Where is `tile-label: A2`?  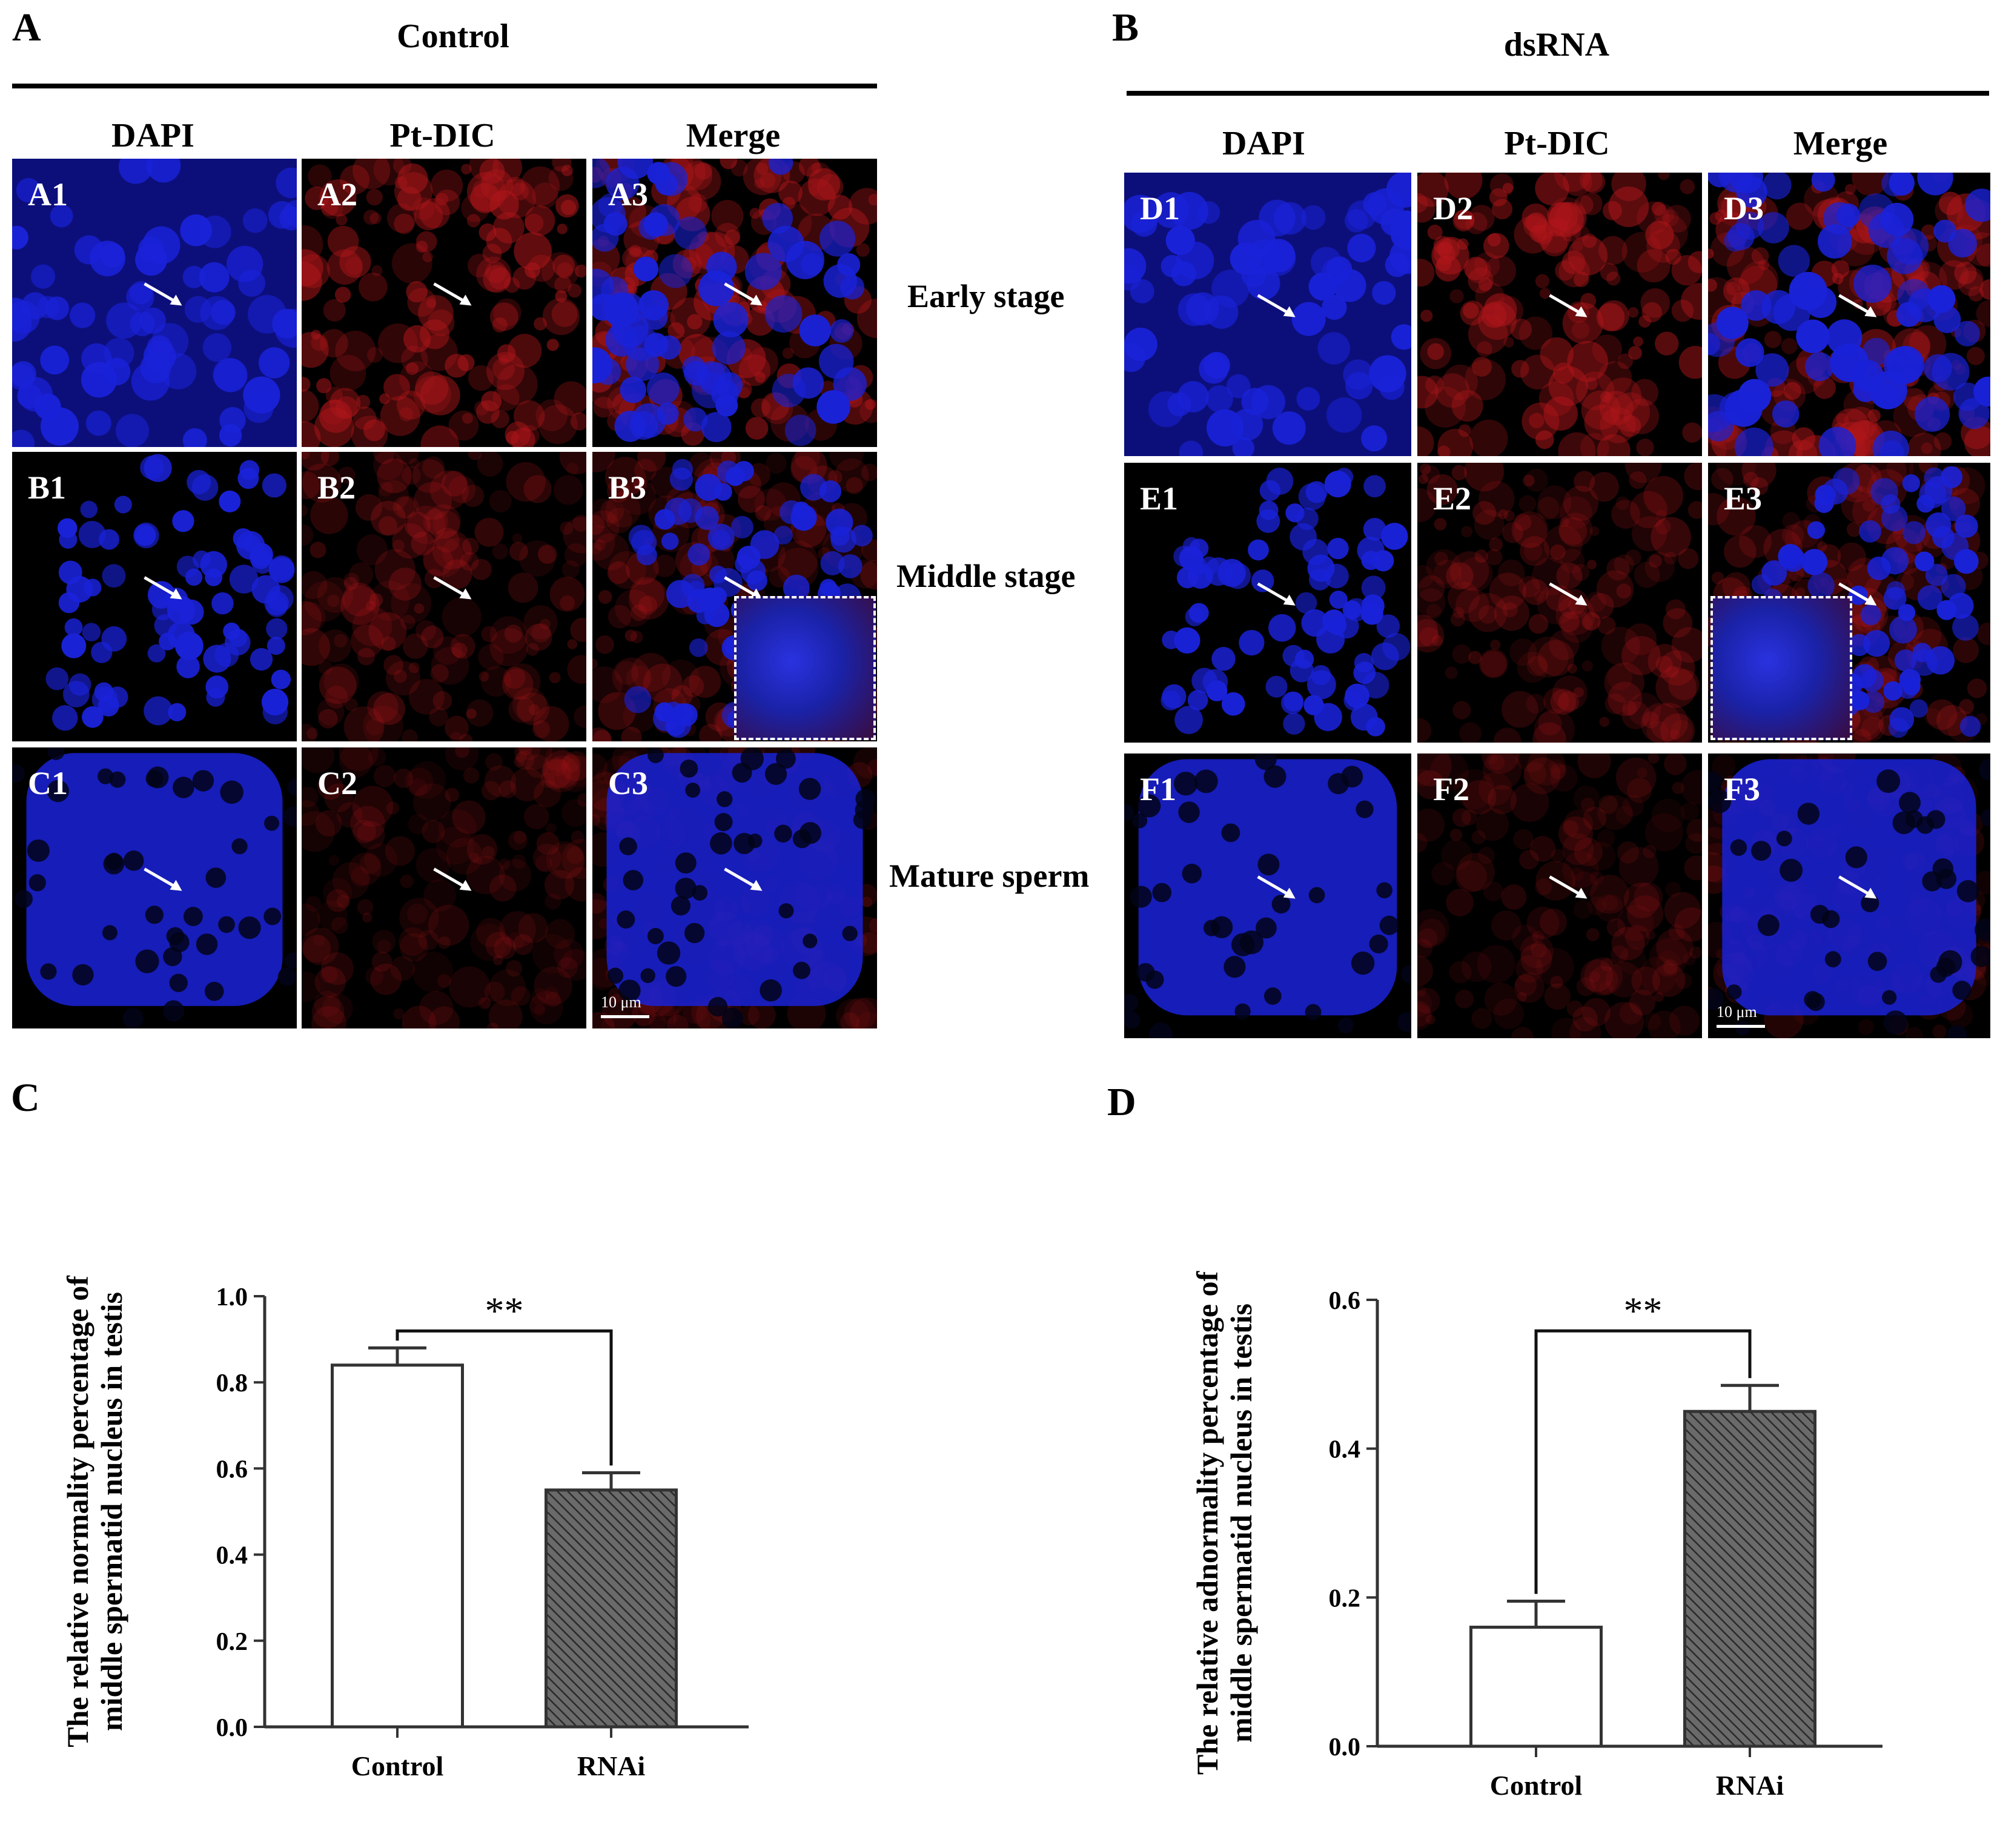
tile-label: A2 is located at coordinates (337, 194).